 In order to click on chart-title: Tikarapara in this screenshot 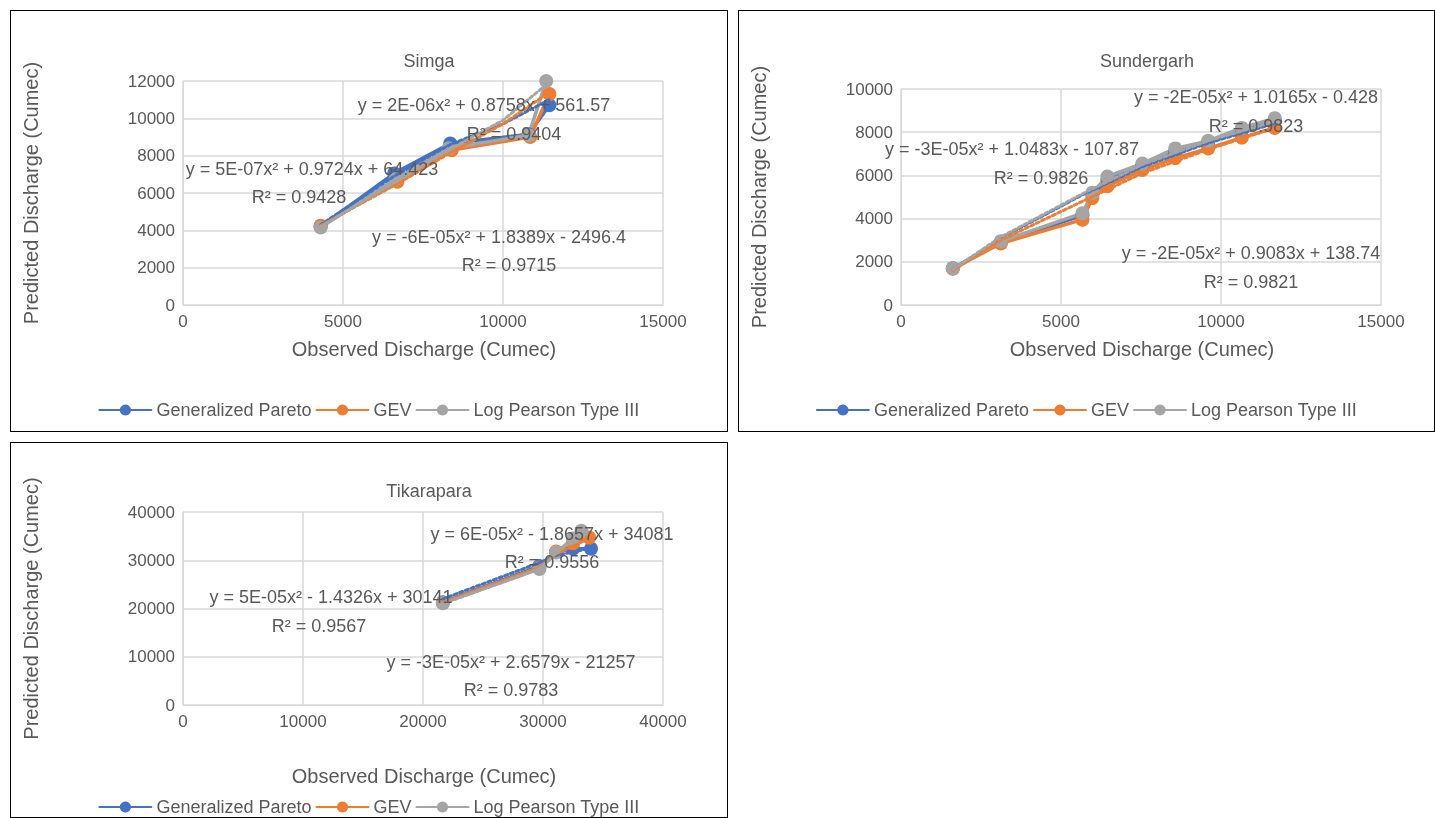, I will do `click(429, 491)`.